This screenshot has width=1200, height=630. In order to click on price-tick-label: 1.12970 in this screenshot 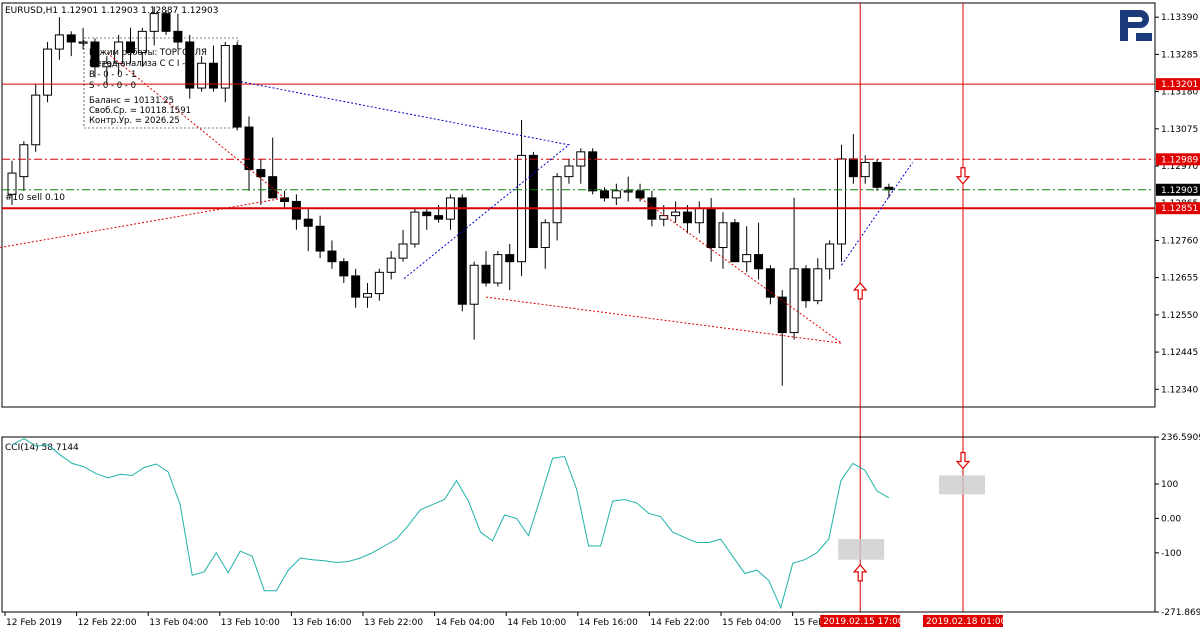, I will do `click(1179, 167)`.